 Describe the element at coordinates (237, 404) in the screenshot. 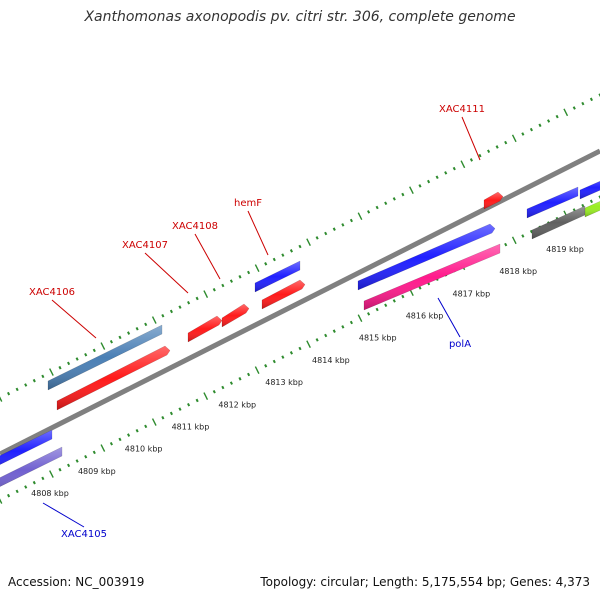

I see `scale-label: 4812 kbp` at that location.